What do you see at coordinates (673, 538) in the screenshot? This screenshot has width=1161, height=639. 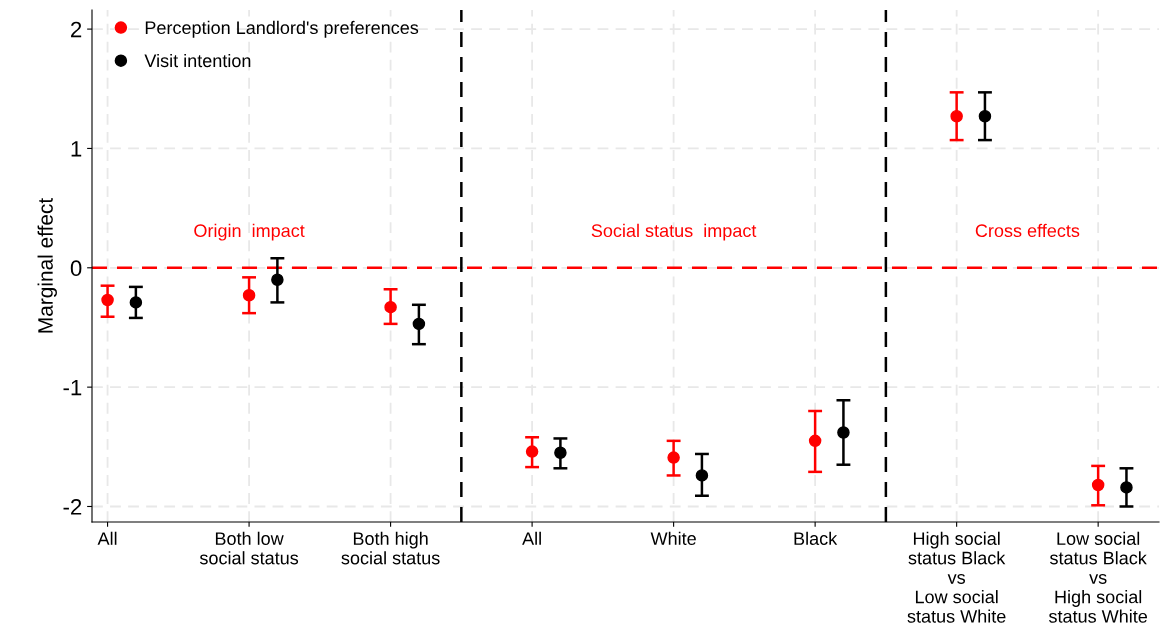 I see `x-tick-label: White` at bounding box center [673, 538].